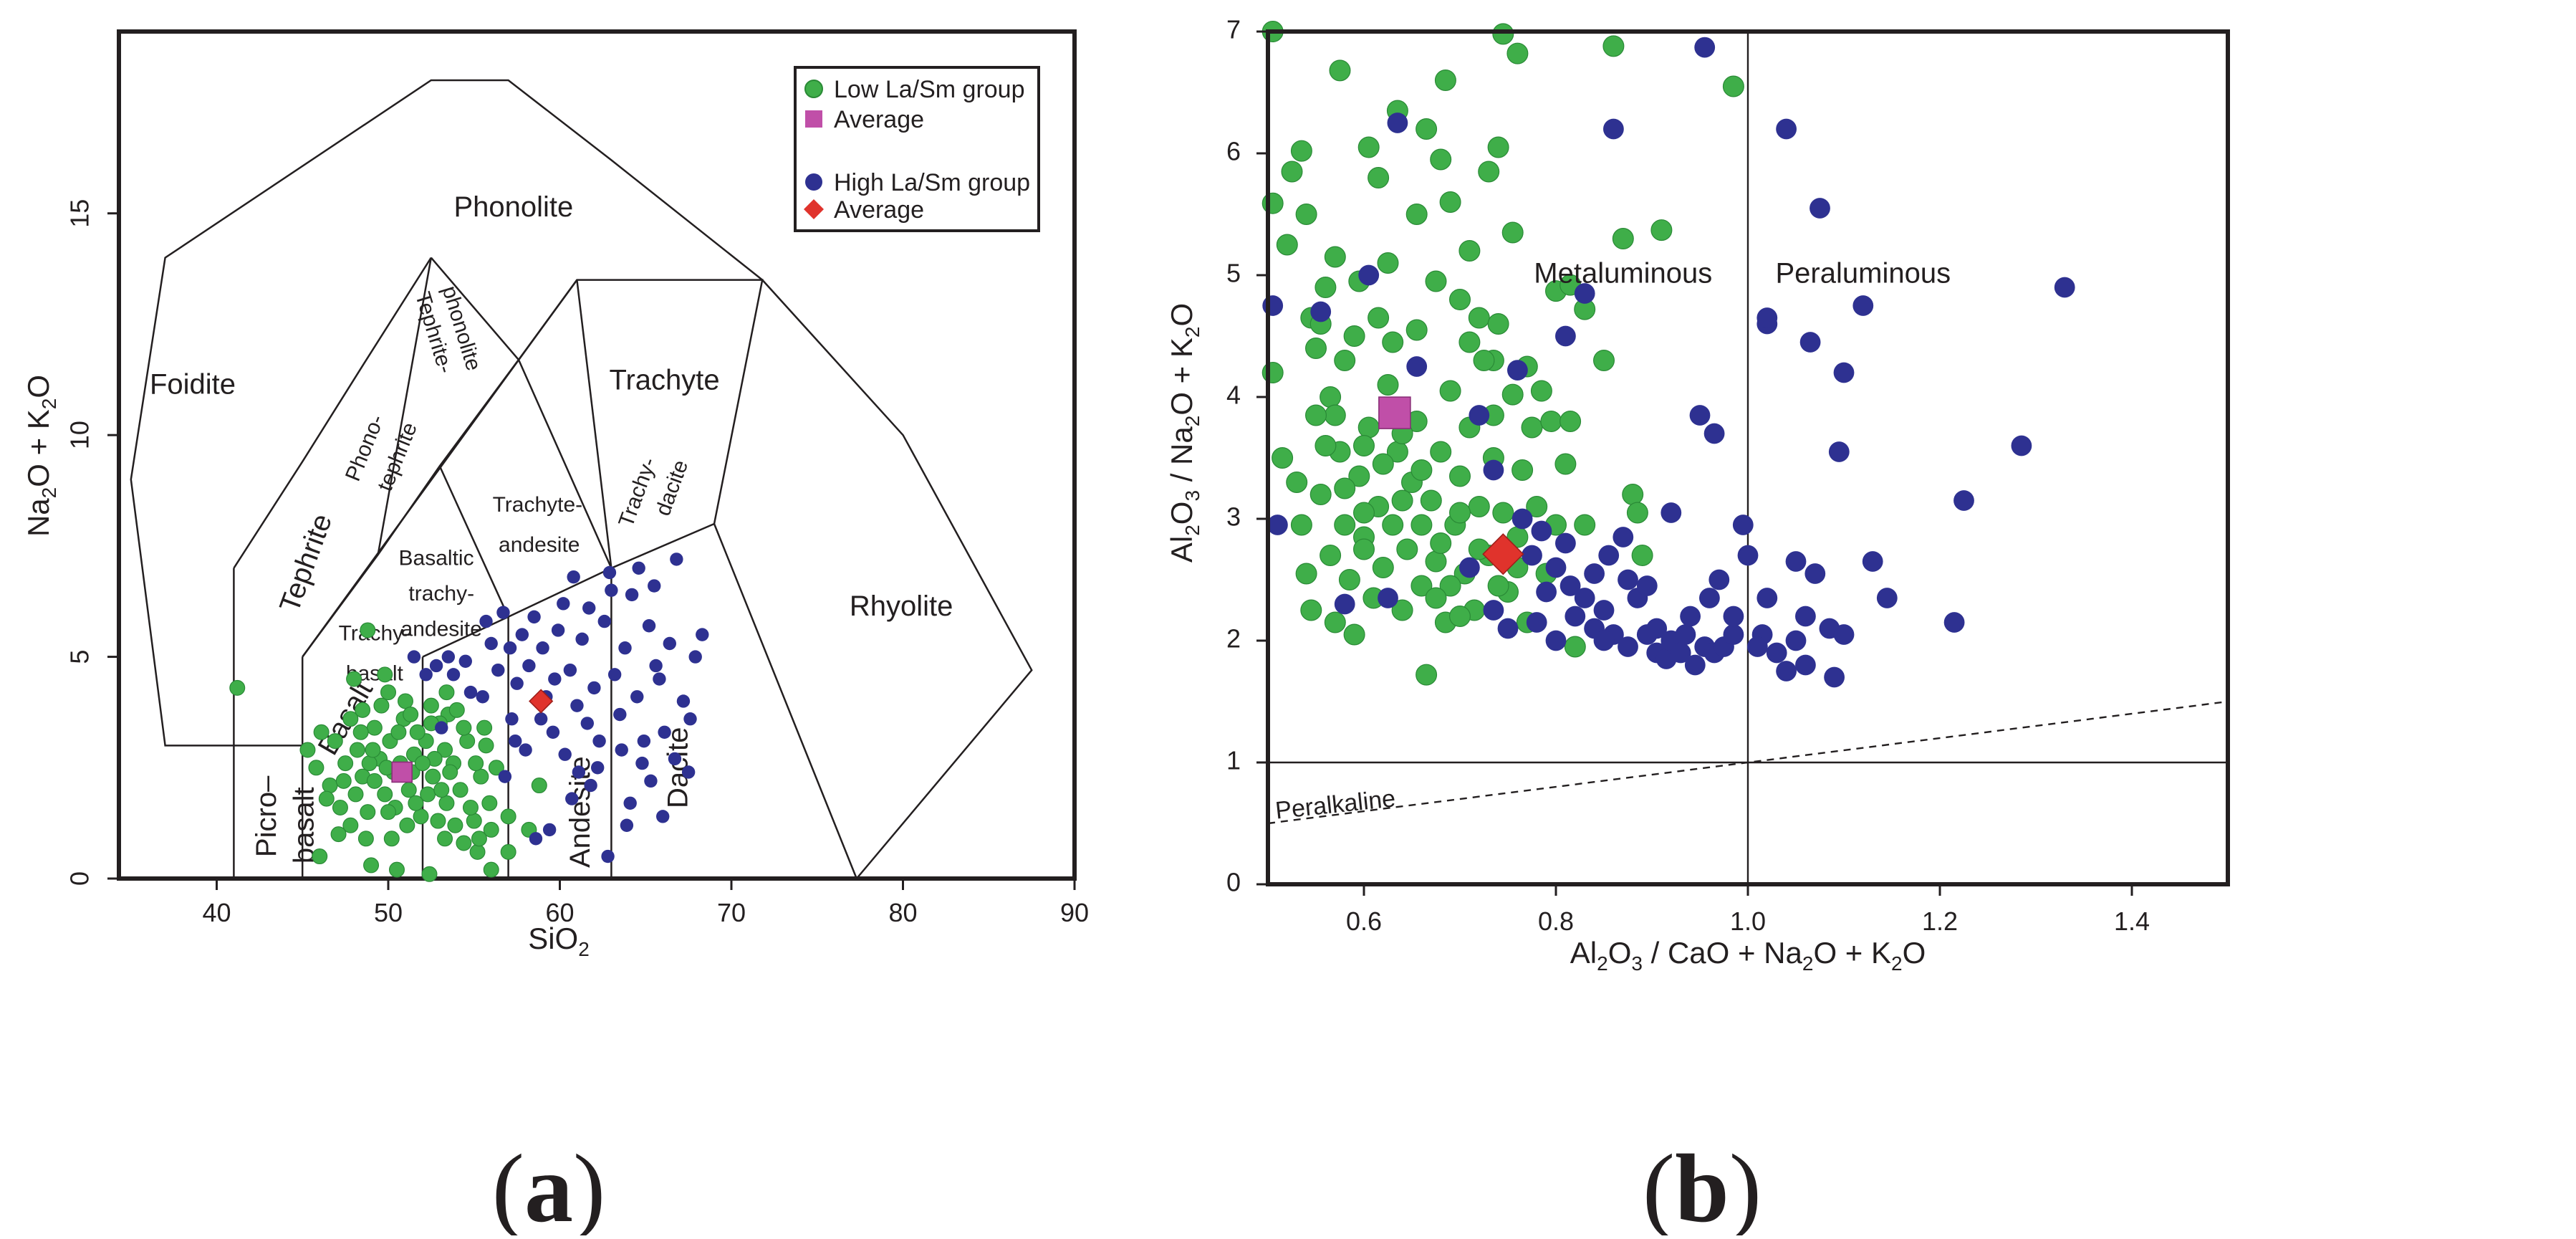  I want to click on legend-low-marker, so click(814, 89).